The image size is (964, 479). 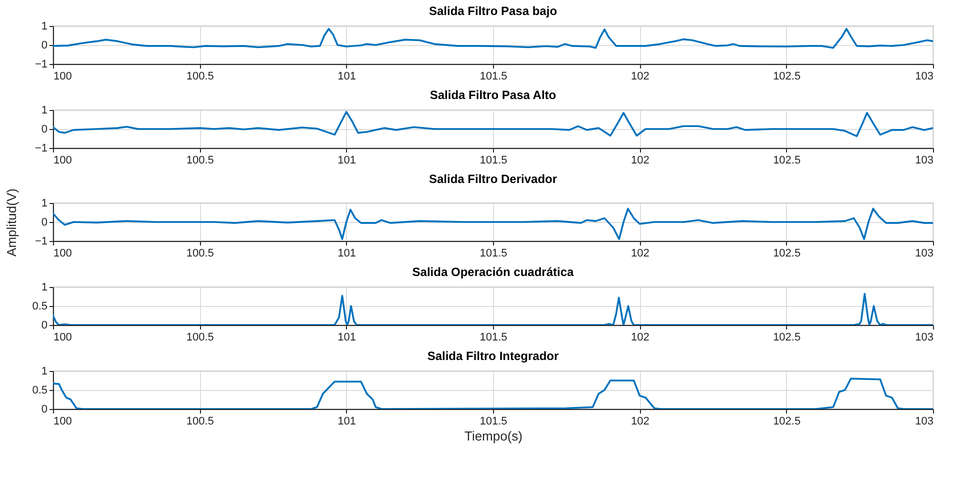 I want to click on chart-title: Salida Operación cuadrática, so click(x=493, y=272).